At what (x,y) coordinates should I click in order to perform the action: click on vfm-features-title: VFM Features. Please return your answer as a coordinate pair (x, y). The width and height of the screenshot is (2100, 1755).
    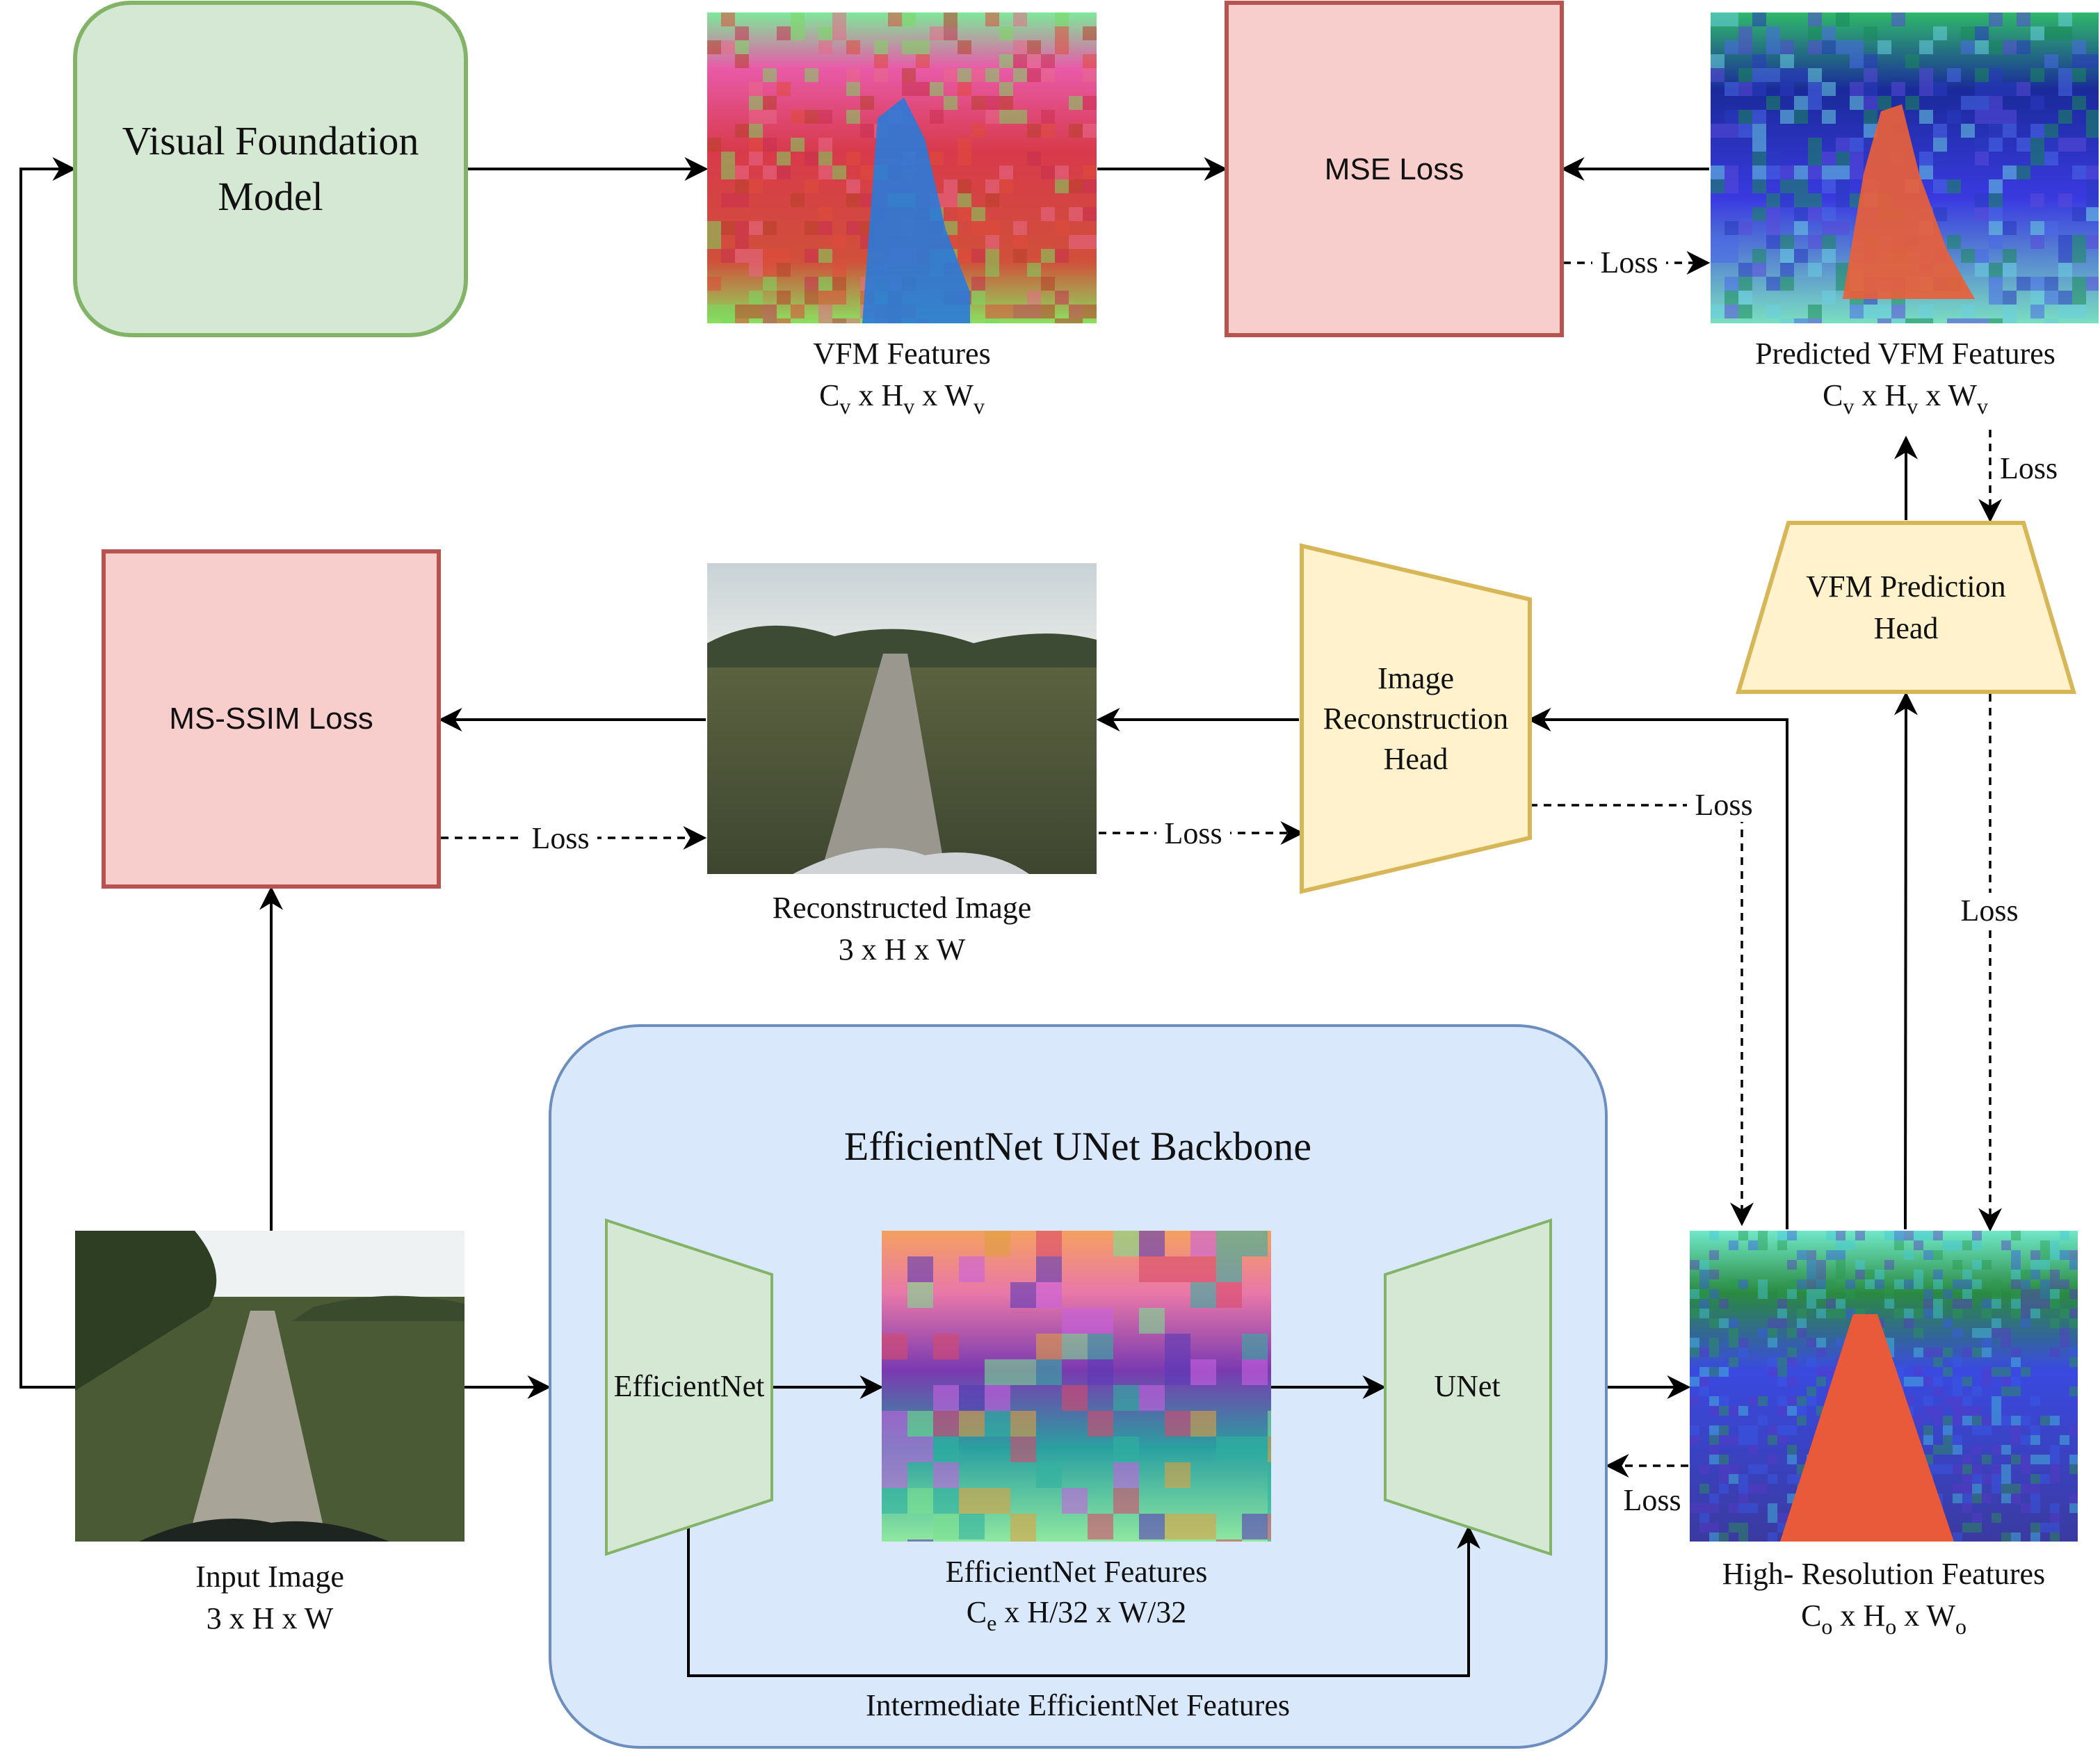
    Looking at the image, I should click on (901, 354).